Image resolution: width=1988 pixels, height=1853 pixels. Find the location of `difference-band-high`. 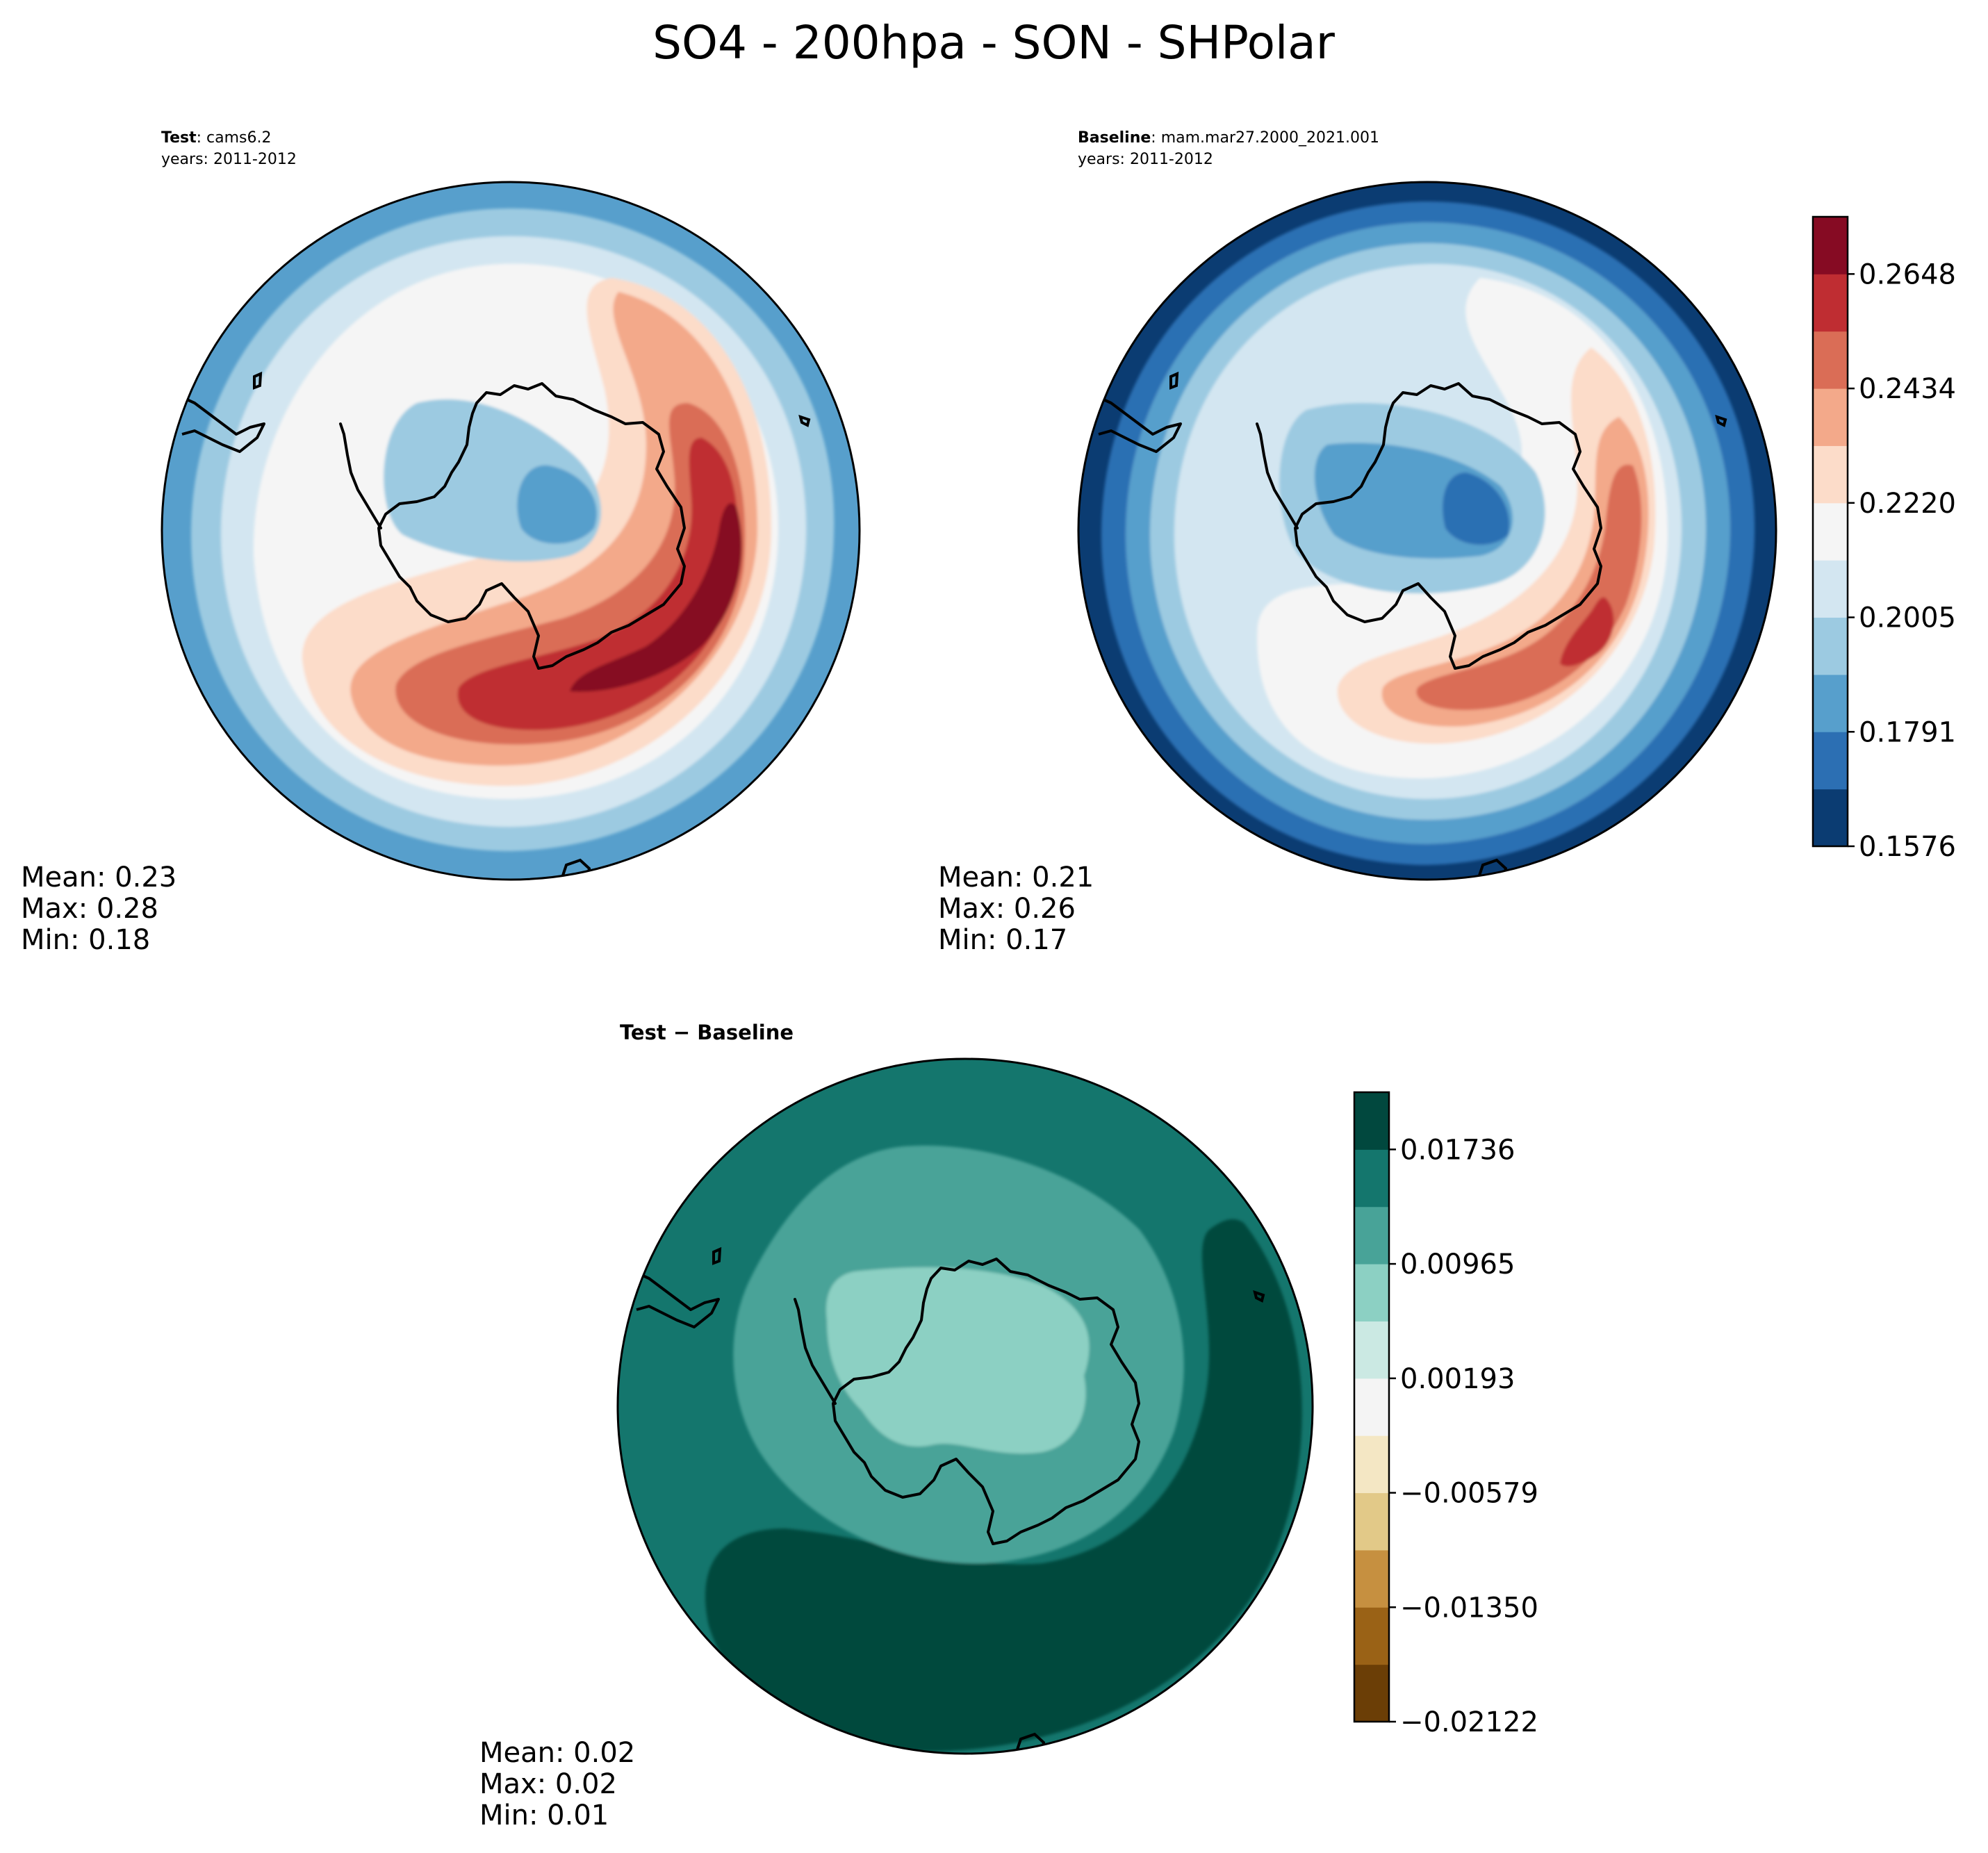

difference-band-high is located at coordinates (1003, 1485).